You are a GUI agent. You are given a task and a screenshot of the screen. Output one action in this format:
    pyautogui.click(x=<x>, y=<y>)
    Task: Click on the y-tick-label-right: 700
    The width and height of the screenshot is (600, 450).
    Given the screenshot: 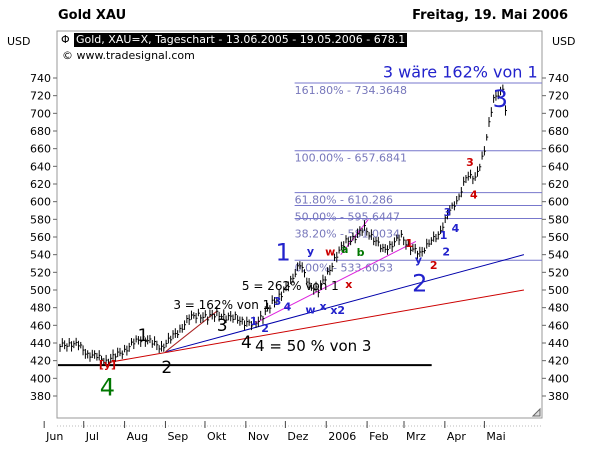 What is the action you would take?
    pyautogui.click(x=558, y=113)
    